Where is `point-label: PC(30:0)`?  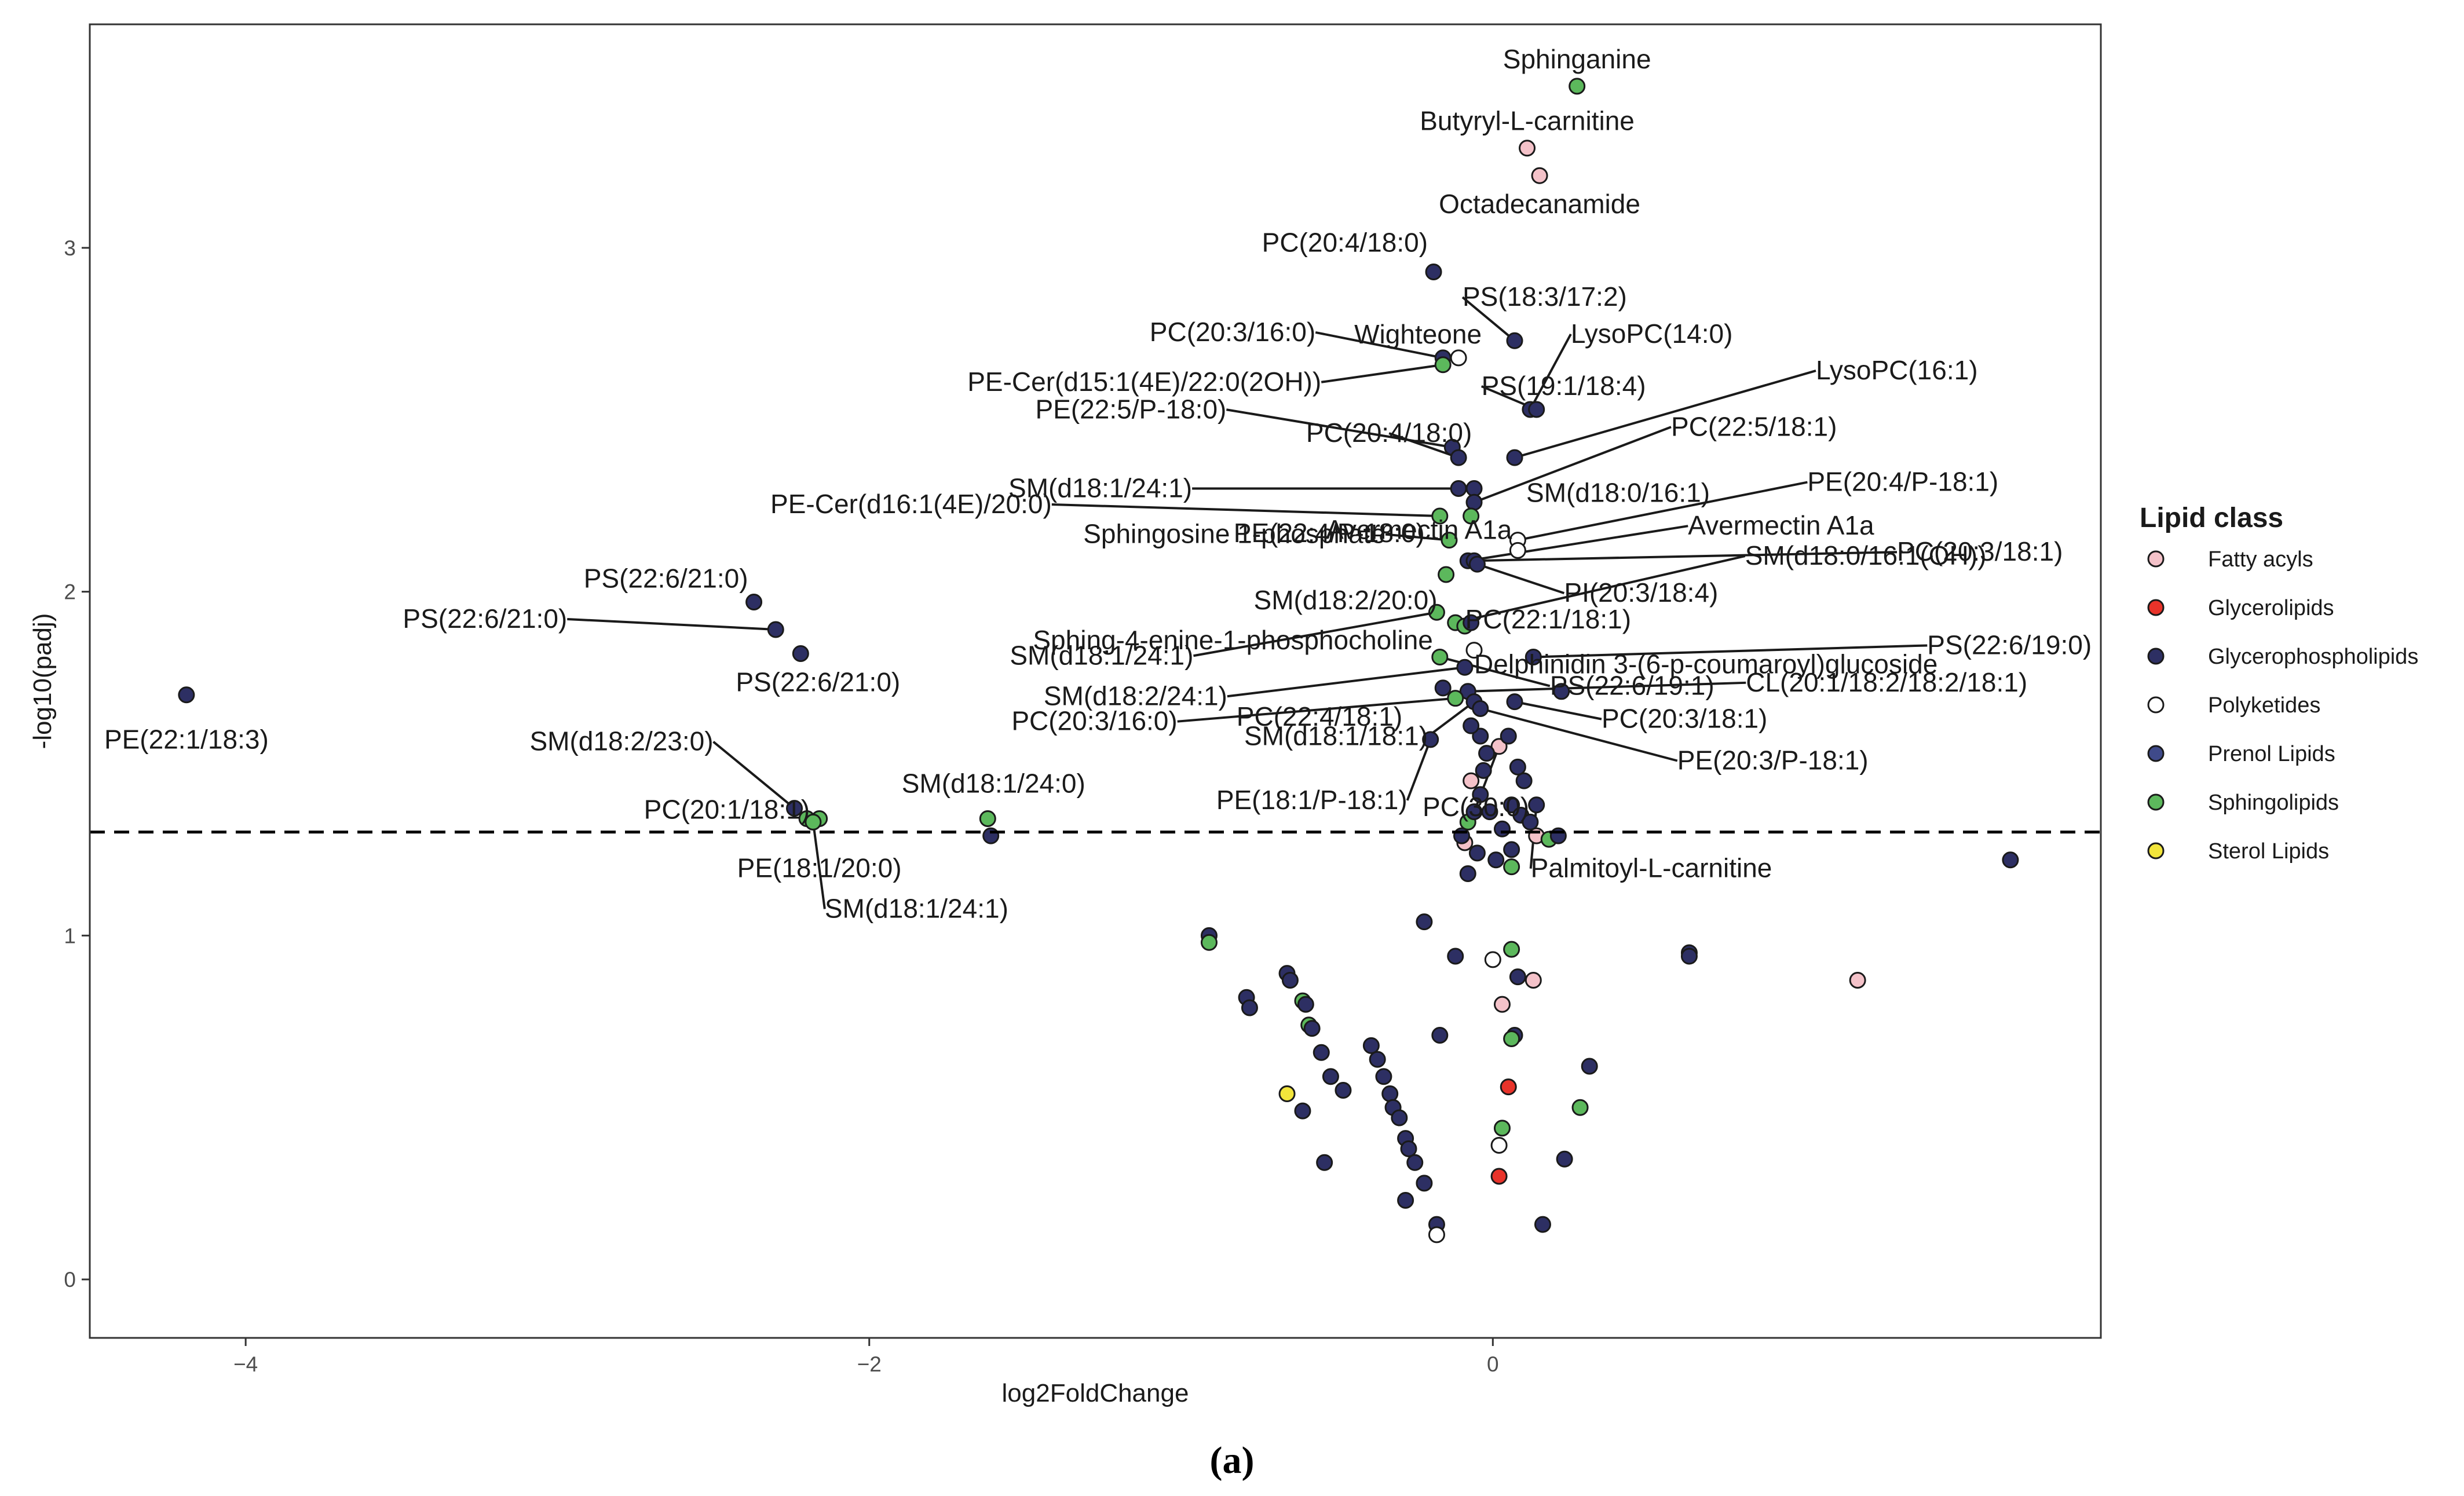
point-label: PC(30:0) is located at coordinates (1476, 807).